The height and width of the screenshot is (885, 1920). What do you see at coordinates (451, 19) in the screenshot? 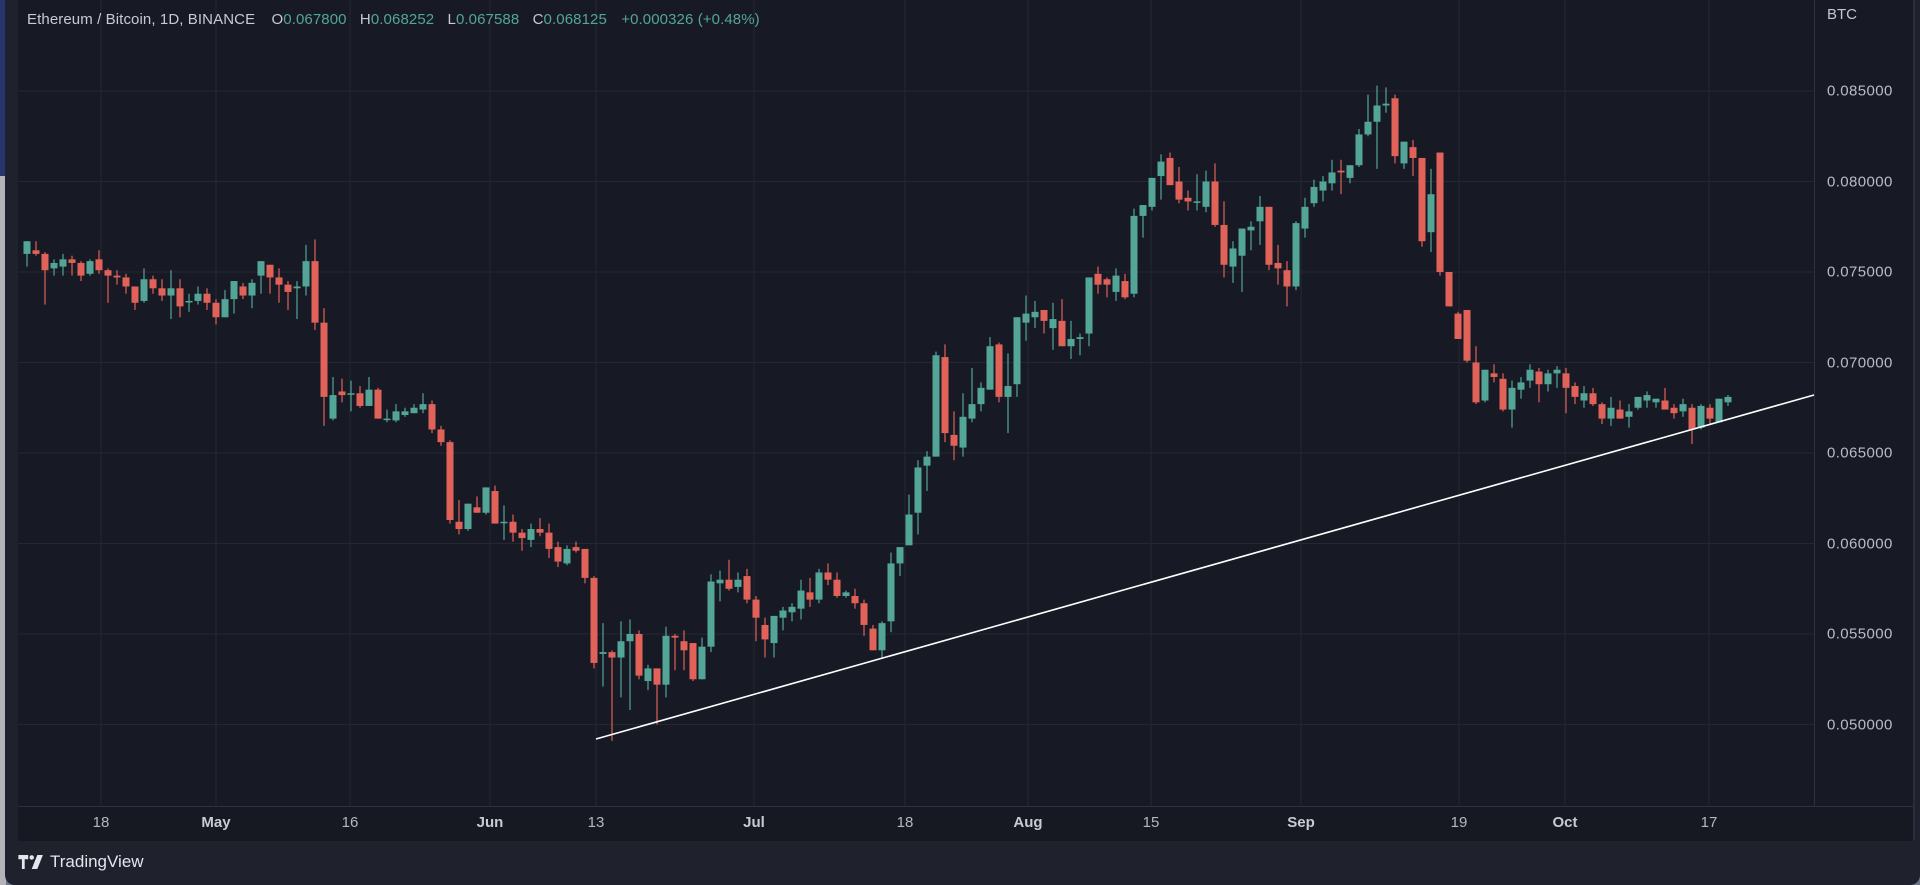
I see `low-key: L` at bounding box center [451, 19].